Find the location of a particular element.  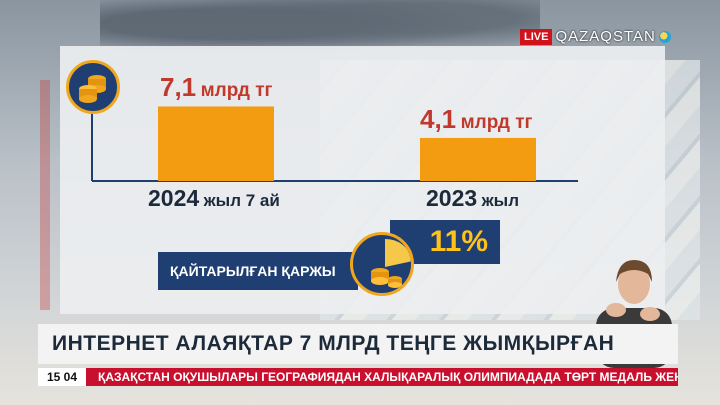

background-red-stripe is located at coordinates (45, 195).